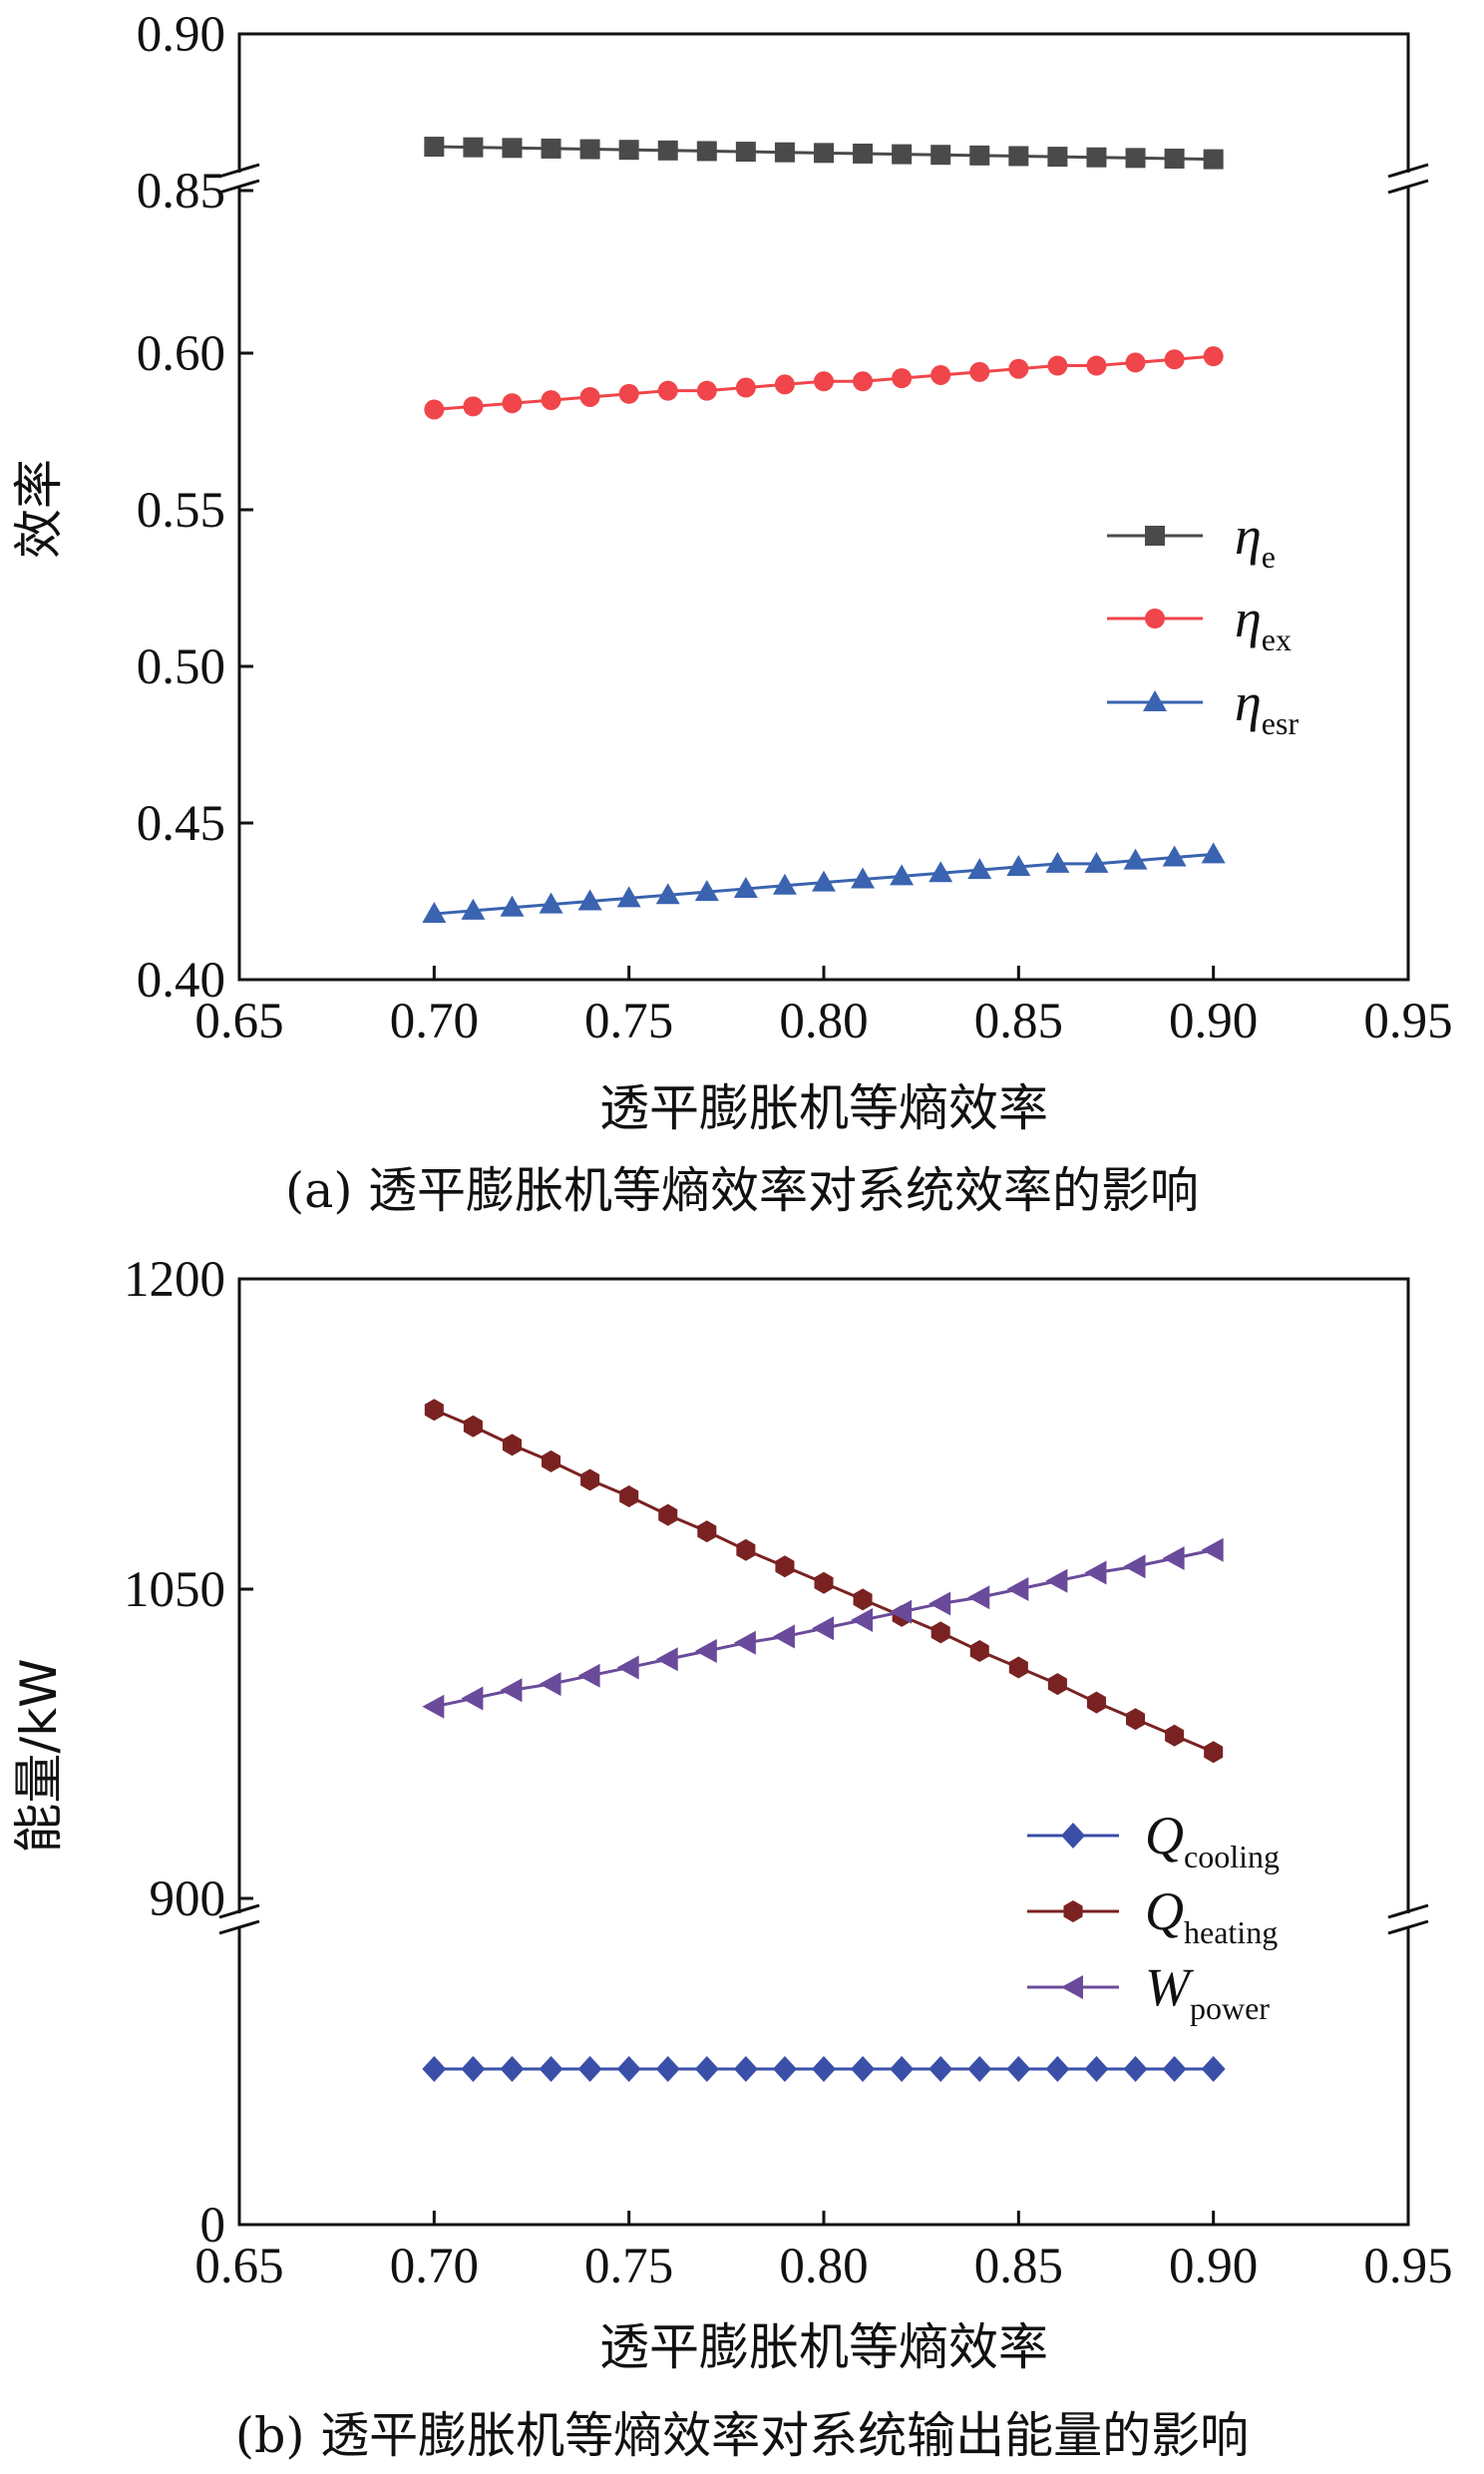 This screenshot has width=1484, height=2474. I want to click on x-tick-label: 0.95, so click(1407, 2267).